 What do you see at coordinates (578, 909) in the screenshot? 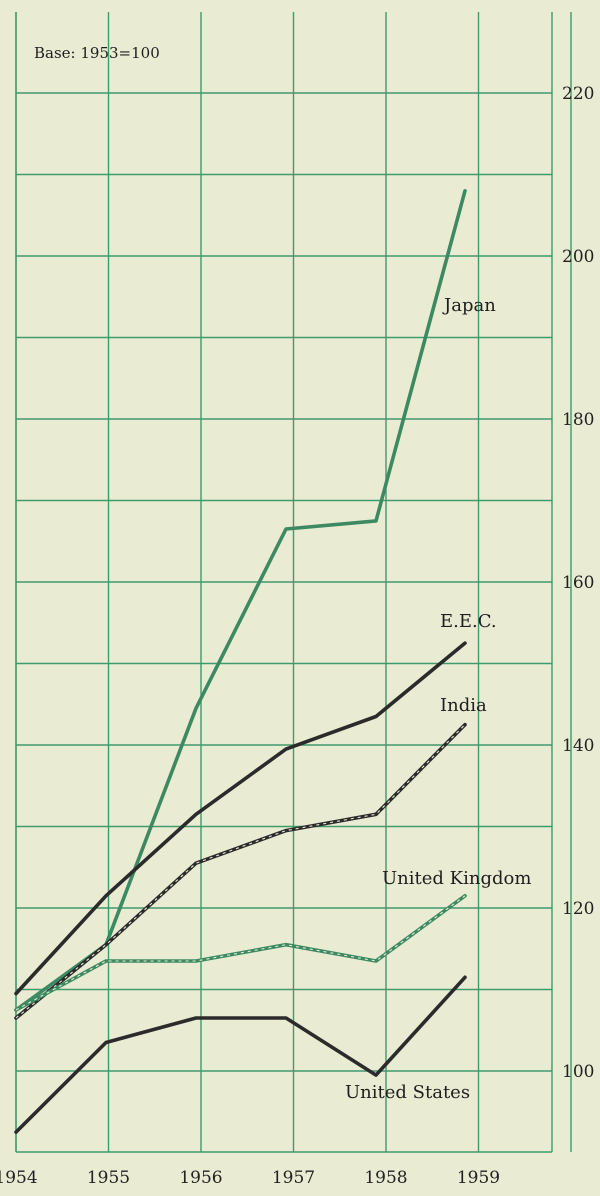
I see `y-tick-label: 120` at bounding box center [578, 909].